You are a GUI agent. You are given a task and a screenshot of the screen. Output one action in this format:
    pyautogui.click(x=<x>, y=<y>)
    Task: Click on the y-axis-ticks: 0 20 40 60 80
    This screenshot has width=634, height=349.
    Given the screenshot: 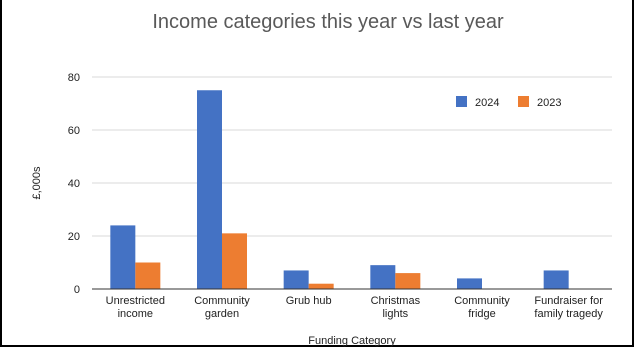 What is the action you would take?
    pyautogui.click(x=74, y=184)
    